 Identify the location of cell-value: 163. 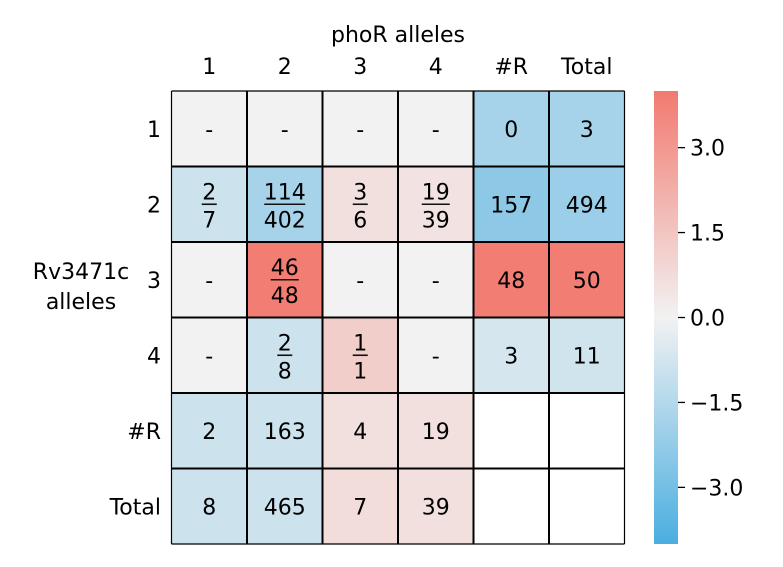
(285, 432).